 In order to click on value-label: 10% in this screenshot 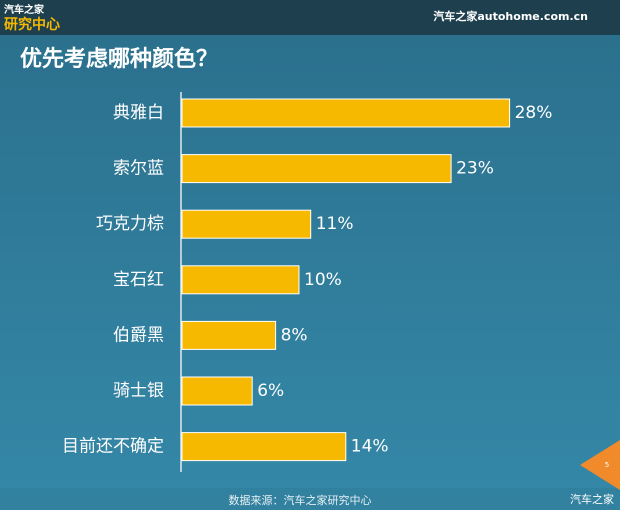, I will do `click(323, 280)`.